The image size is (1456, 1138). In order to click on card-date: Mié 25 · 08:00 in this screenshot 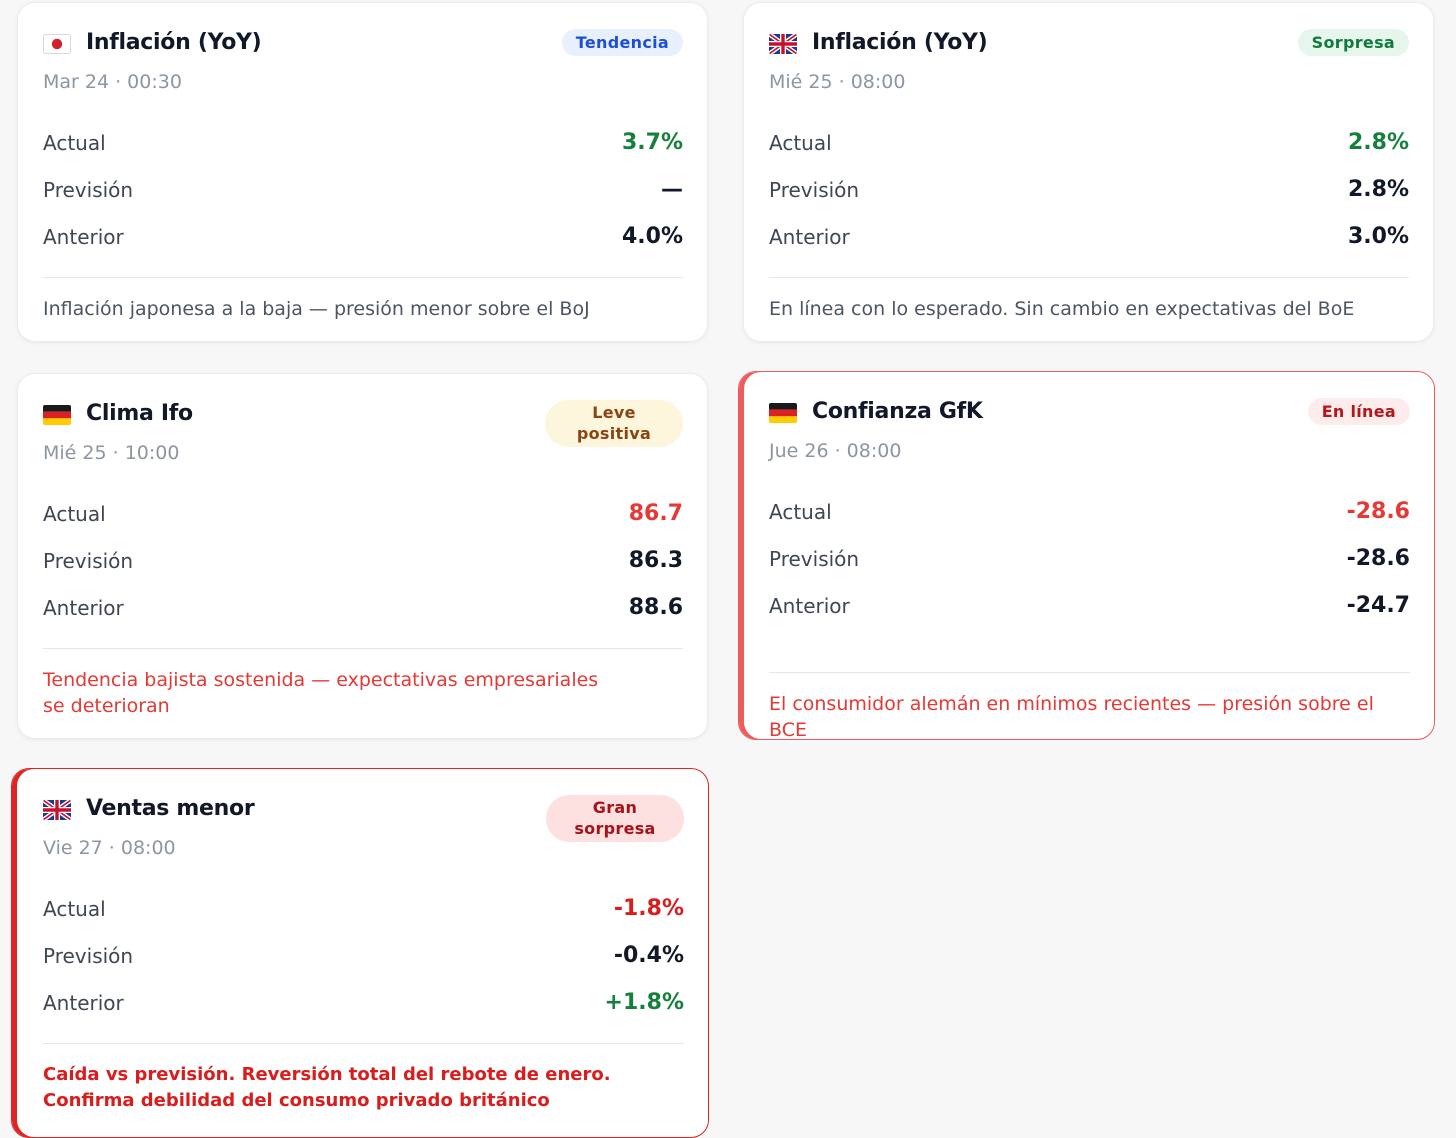, I will do `click(837, 82)`.